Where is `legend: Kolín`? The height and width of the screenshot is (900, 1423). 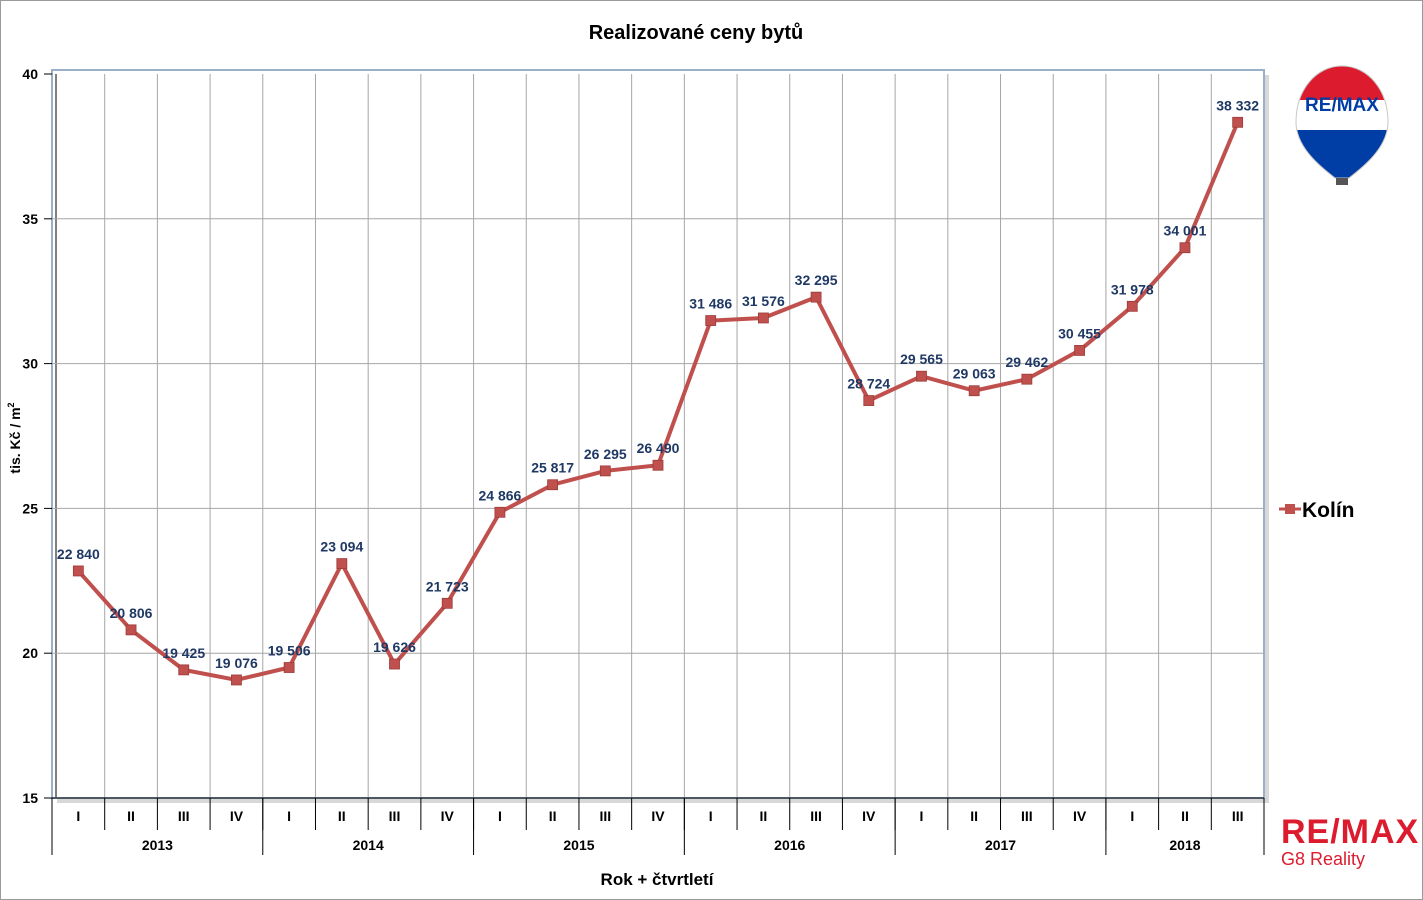 legend: Kolín is located at coordinates (1317, 510).